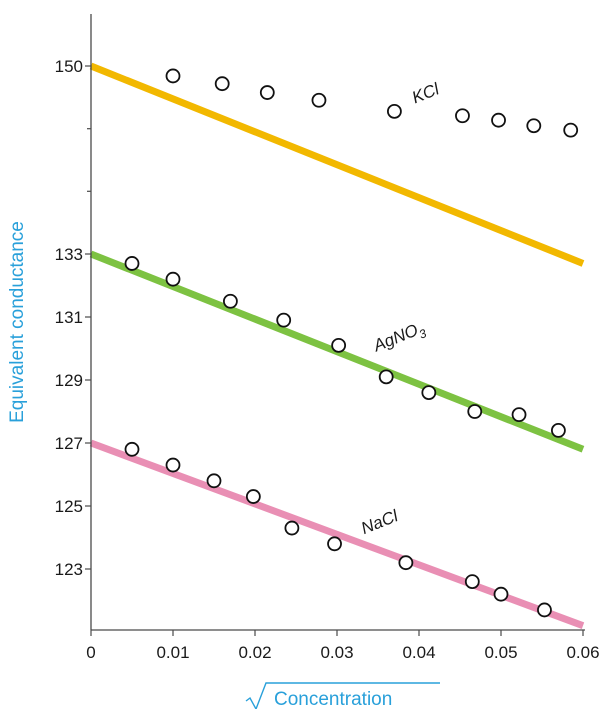 This screenshot has width=604, height=709. What do you see at coordinates (500, 652) in the screenshot?
I see `x-tick-label: 0.05` at bounding box center [500, 652].